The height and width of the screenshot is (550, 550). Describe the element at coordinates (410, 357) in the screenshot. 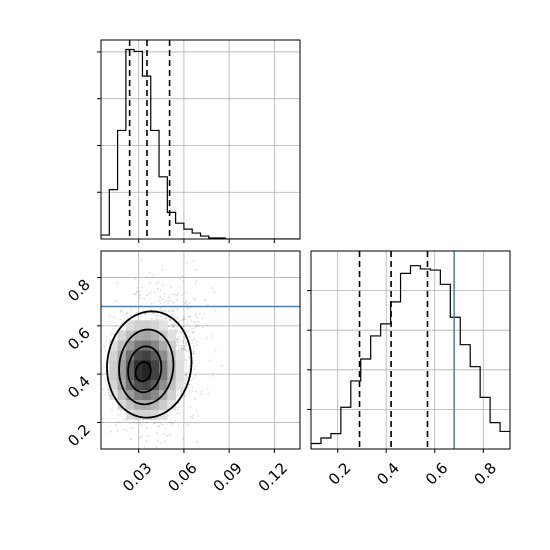

I see `histogram-y-body` at that location.